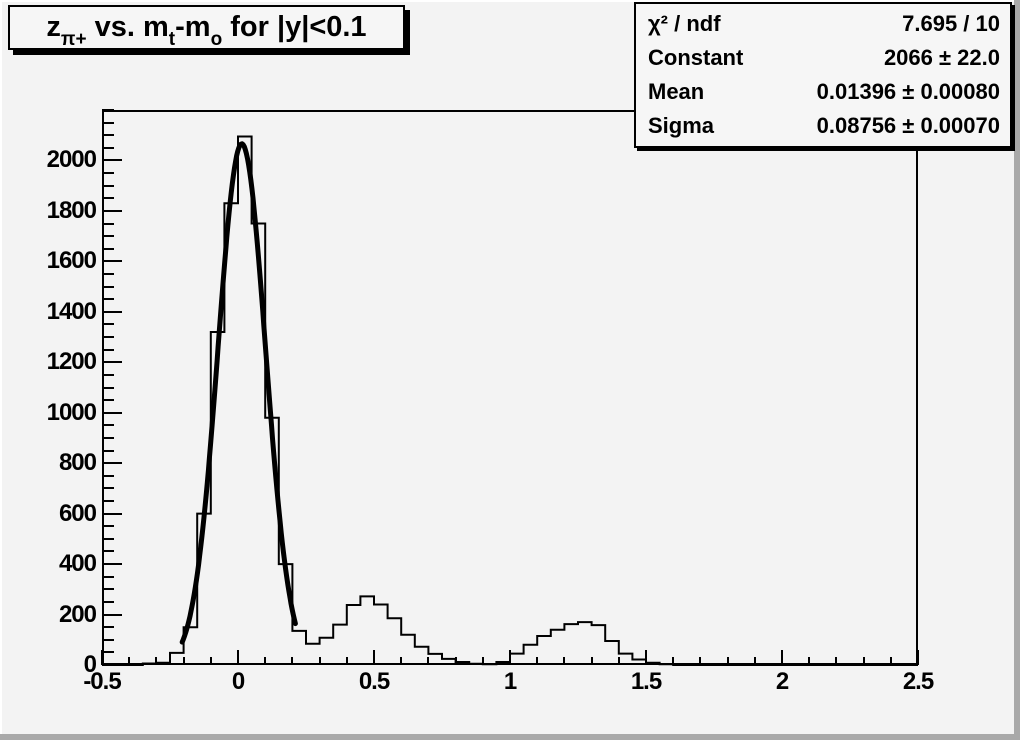  I want to click on stats-row-sigma: Sigma 0.08756 ± 0.00070, so click(823, 126).